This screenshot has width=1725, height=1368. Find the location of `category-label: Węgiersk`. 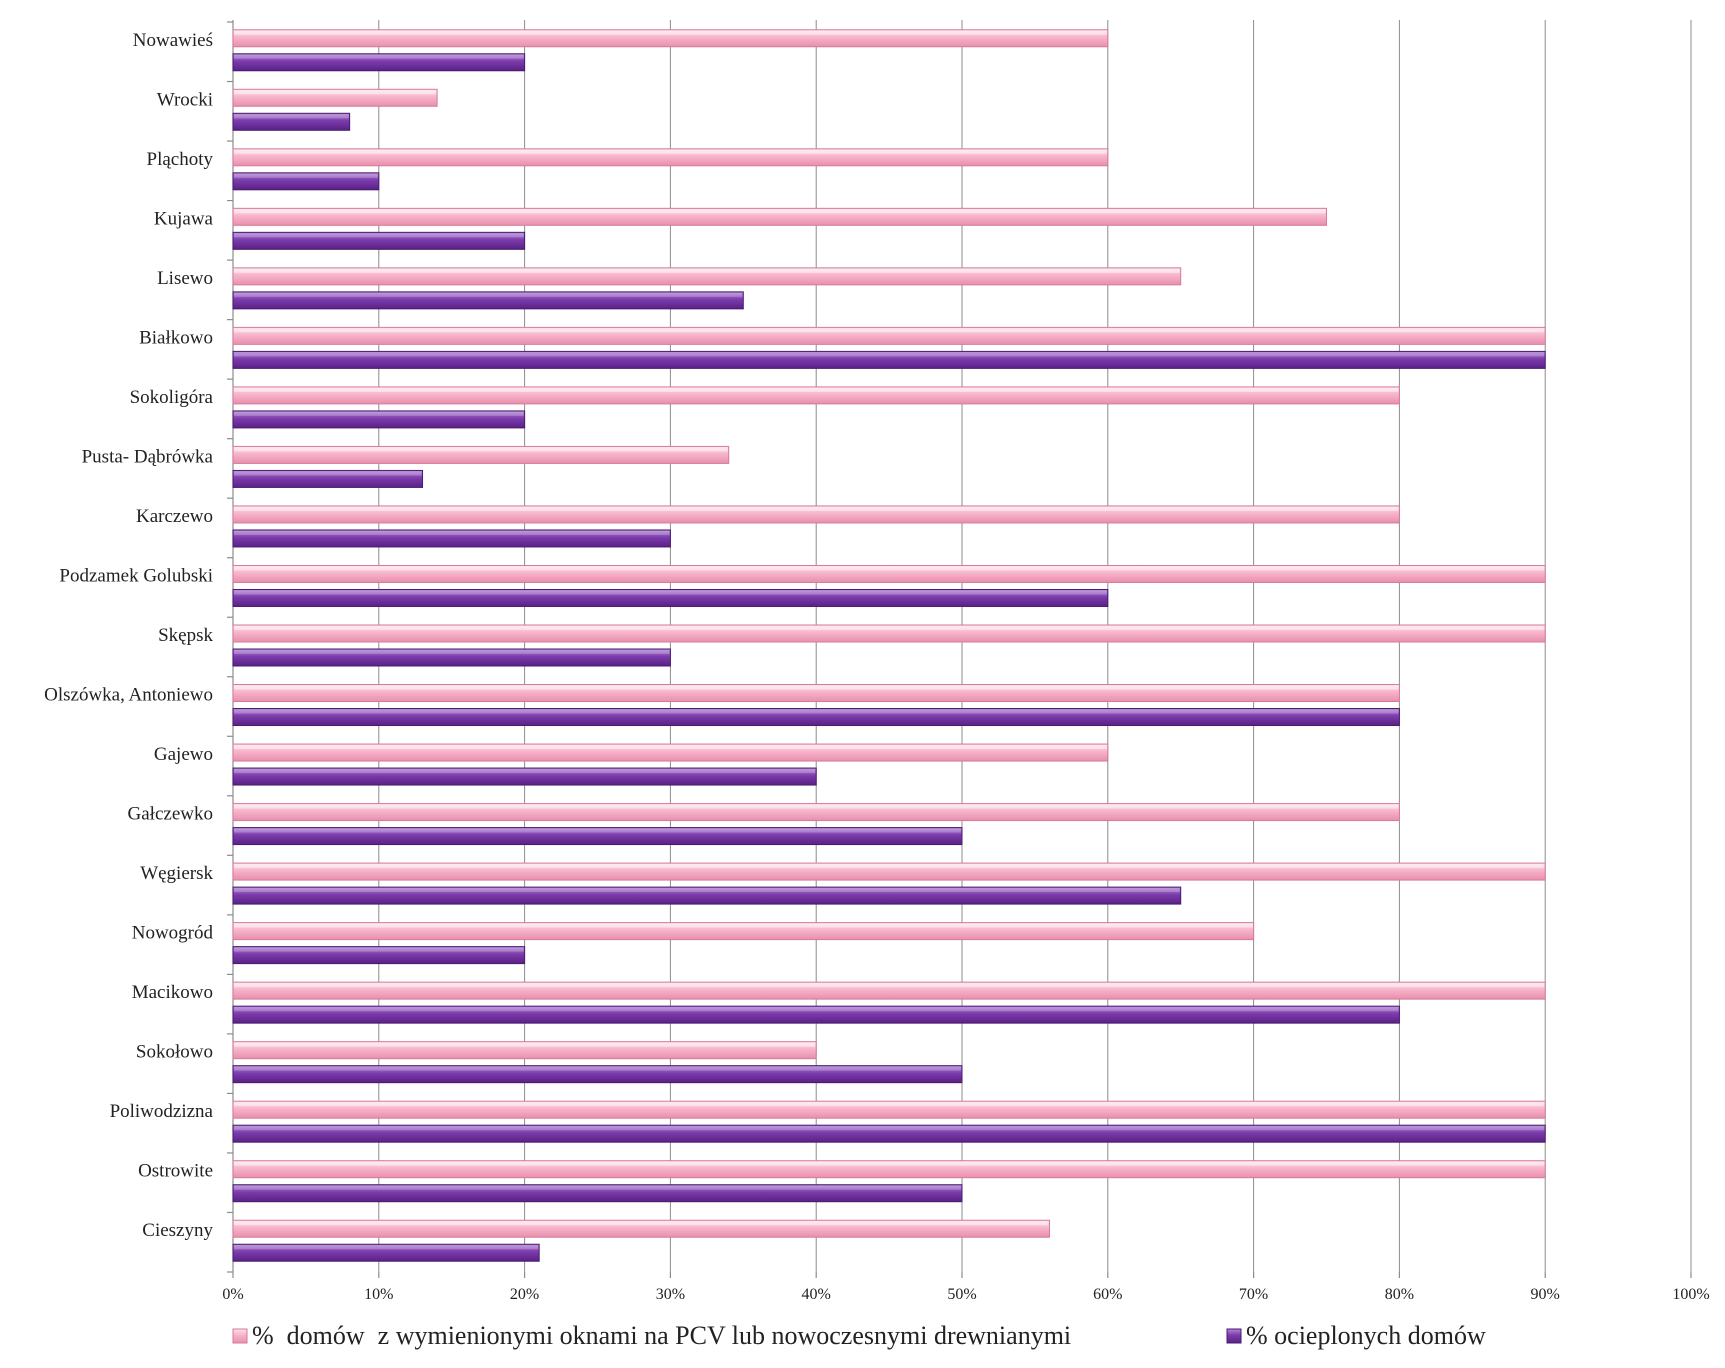

category-label: Węgiersk is located at coordinates (176, 873).